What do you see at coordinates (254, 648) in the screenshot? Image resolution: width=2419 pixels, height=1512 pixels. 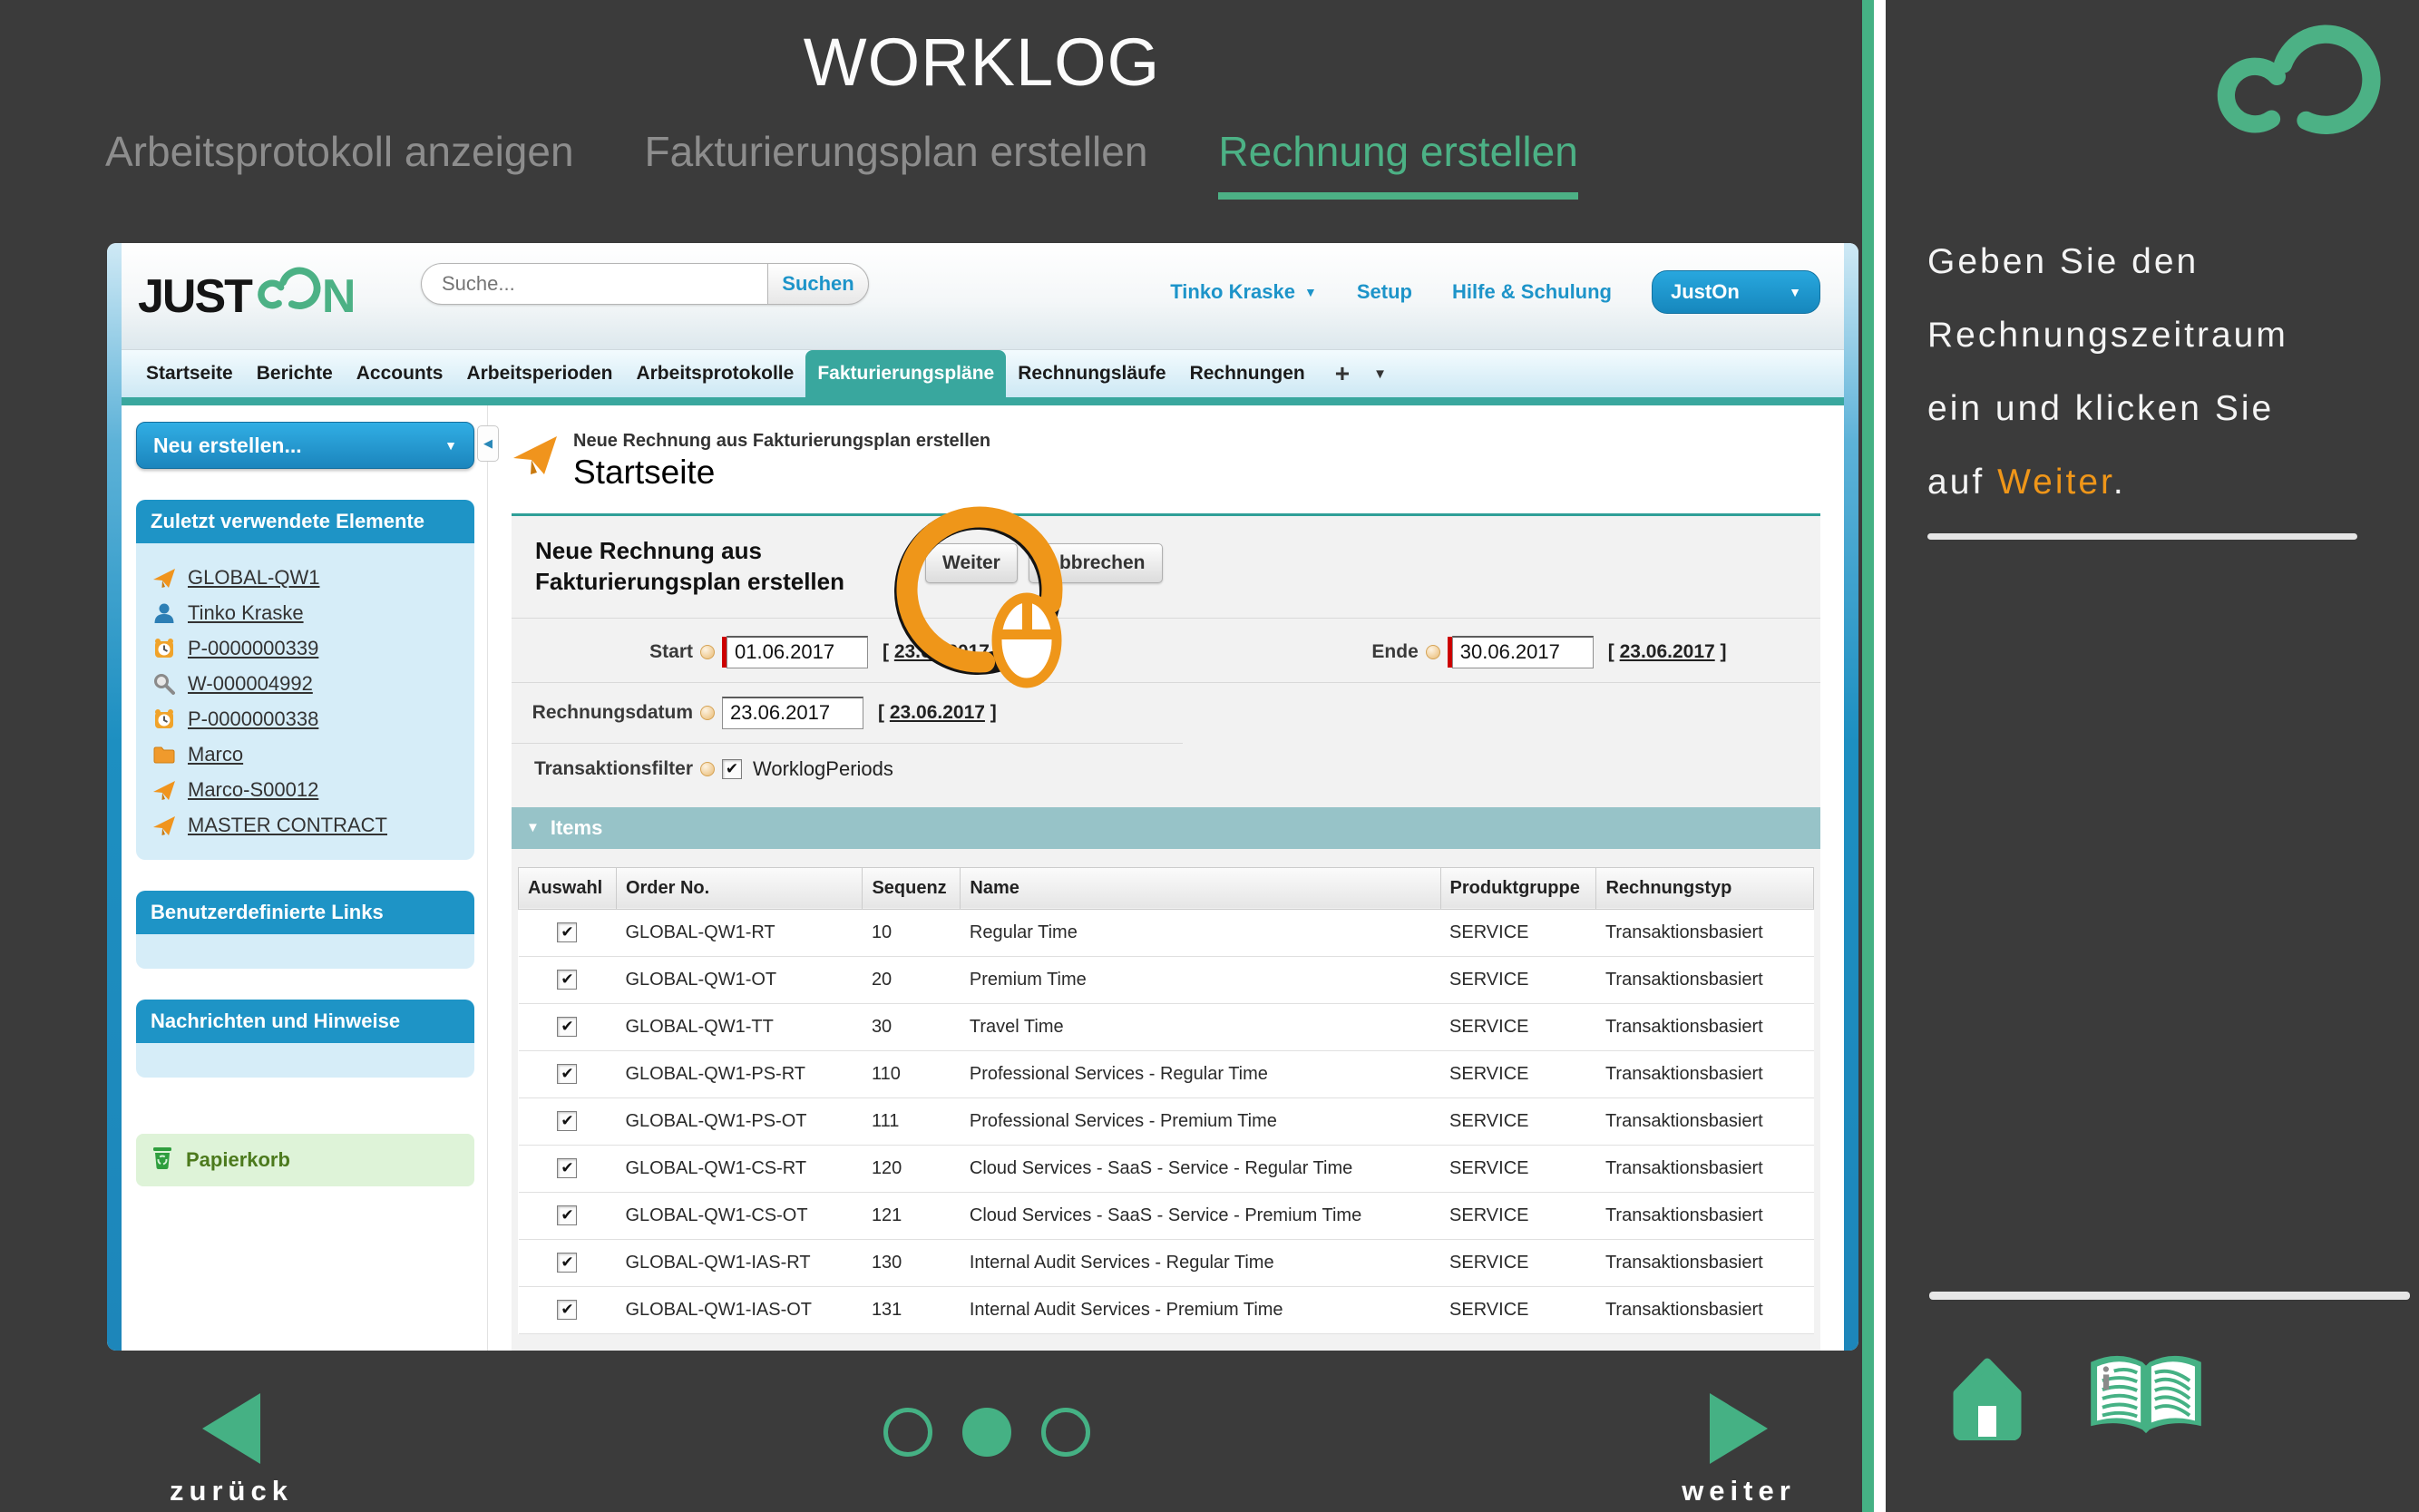 I see `recent-item-link: P-0000000339` at bounding box center [254, 648].